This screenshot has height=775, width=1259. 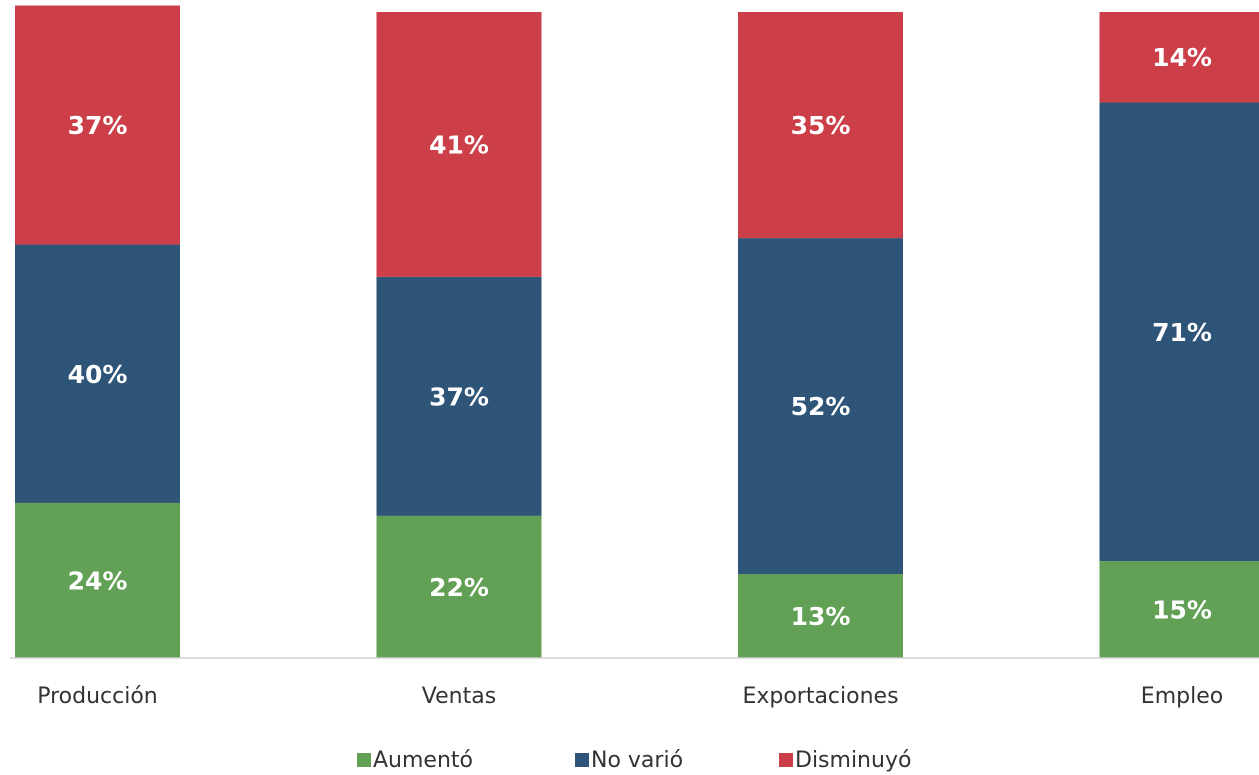 I want to click on legend-label: No varió, so click(x=637, y=760).